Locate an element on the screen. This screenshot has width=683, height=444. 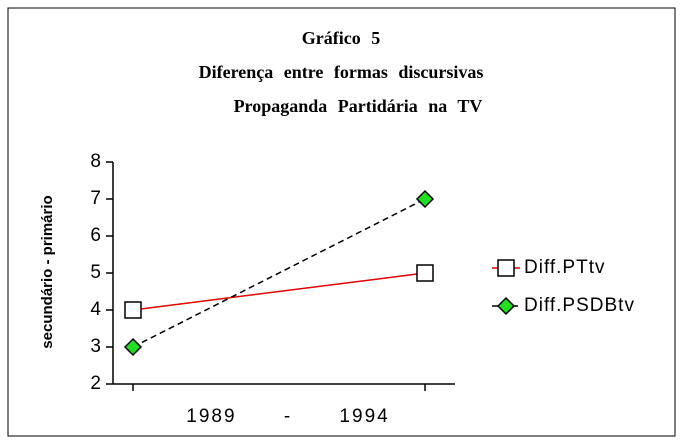
y-tick-label: 7 is located at coordinates (95, 198).